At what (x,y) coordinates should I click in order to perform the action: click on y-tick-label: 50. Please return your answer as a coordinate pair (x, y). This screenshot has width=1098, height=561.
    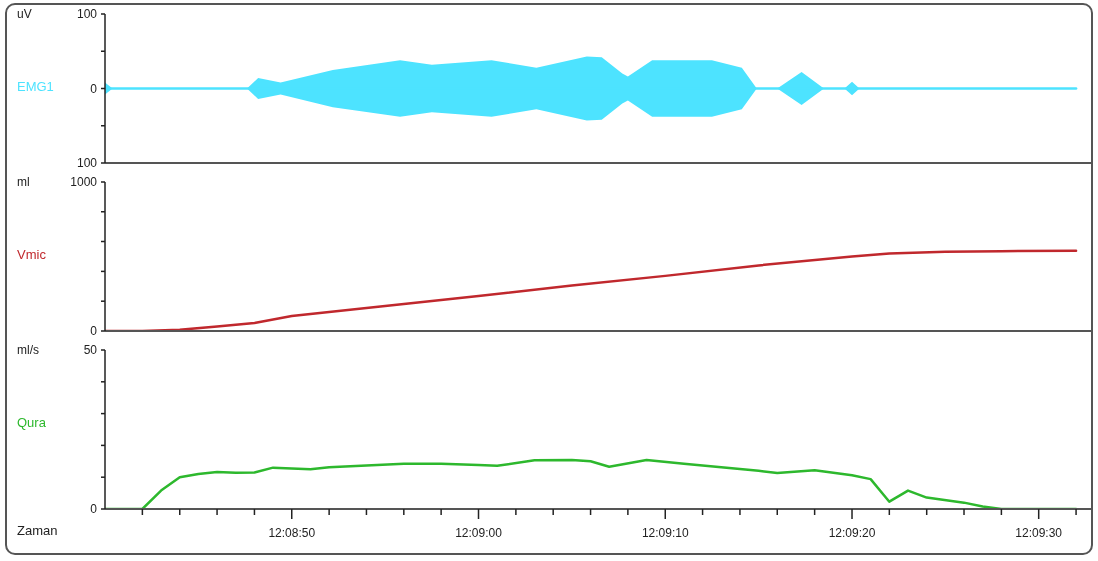
    Looking at the image, I should click on (90, 350).